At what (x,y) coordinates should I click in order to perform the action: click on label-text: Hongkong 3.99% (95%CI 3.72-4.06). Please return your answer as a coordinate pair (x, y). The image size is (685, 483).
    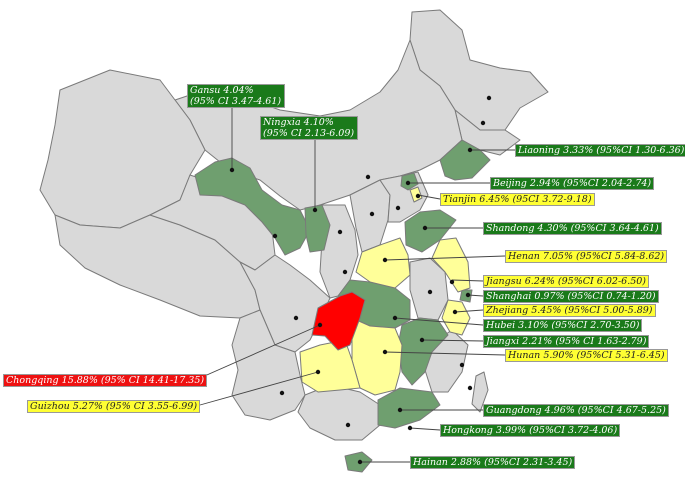
    Looking at the image, I should click on (530, 430).